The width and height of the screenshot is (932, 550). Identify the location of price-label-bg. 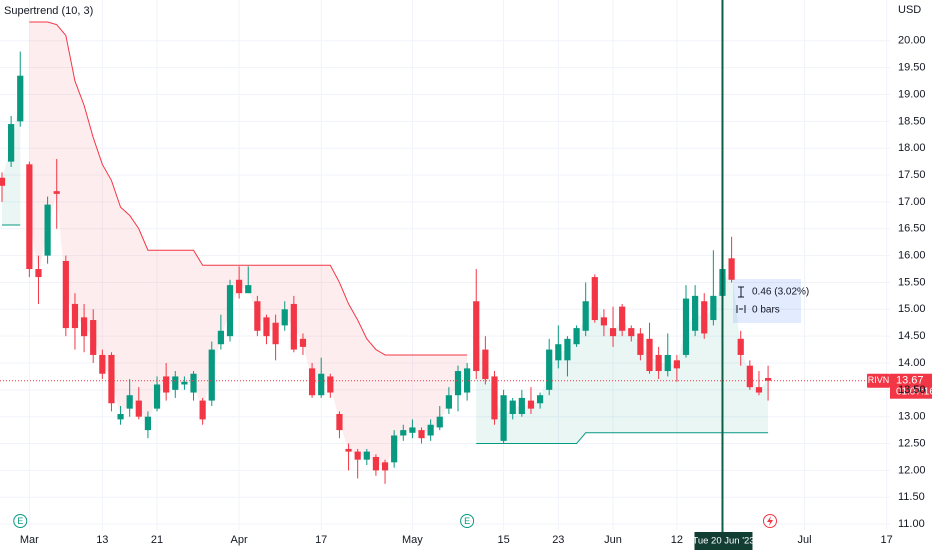
(911, 386).